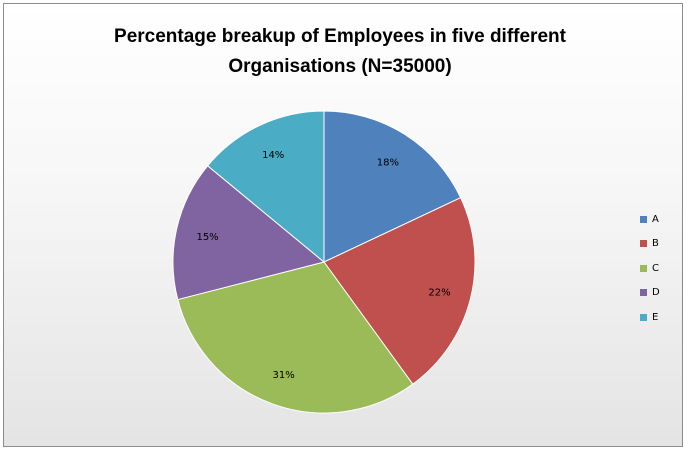 The image size is (697, 458). I want to click on chart-title-line-2: Organisations (N=35000), so click(340, 66).